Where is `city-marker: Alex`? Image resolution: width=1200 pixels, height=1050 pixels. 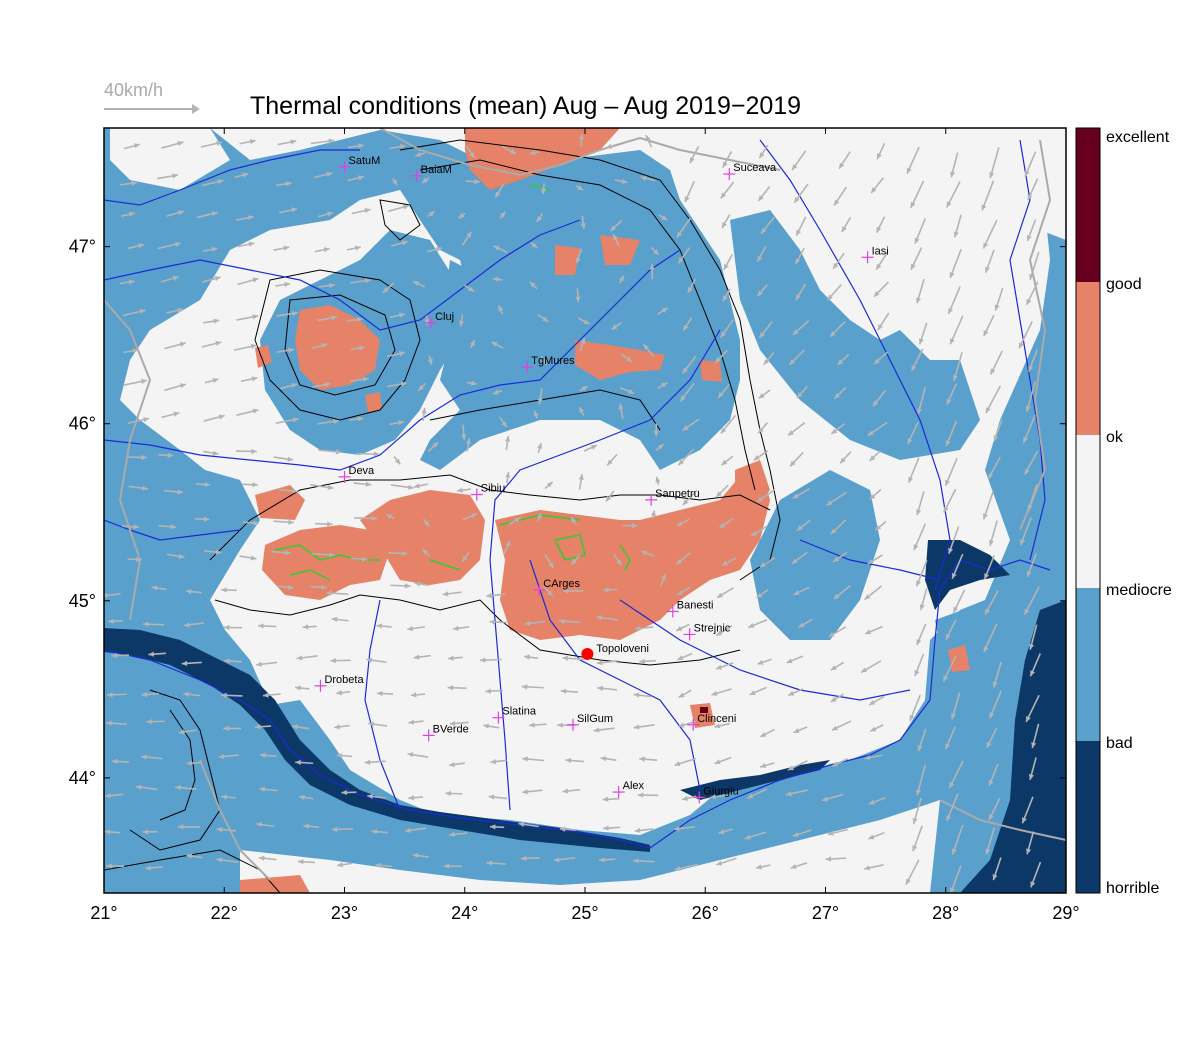 city-marker: Alex is located at coordinates (628, 789).